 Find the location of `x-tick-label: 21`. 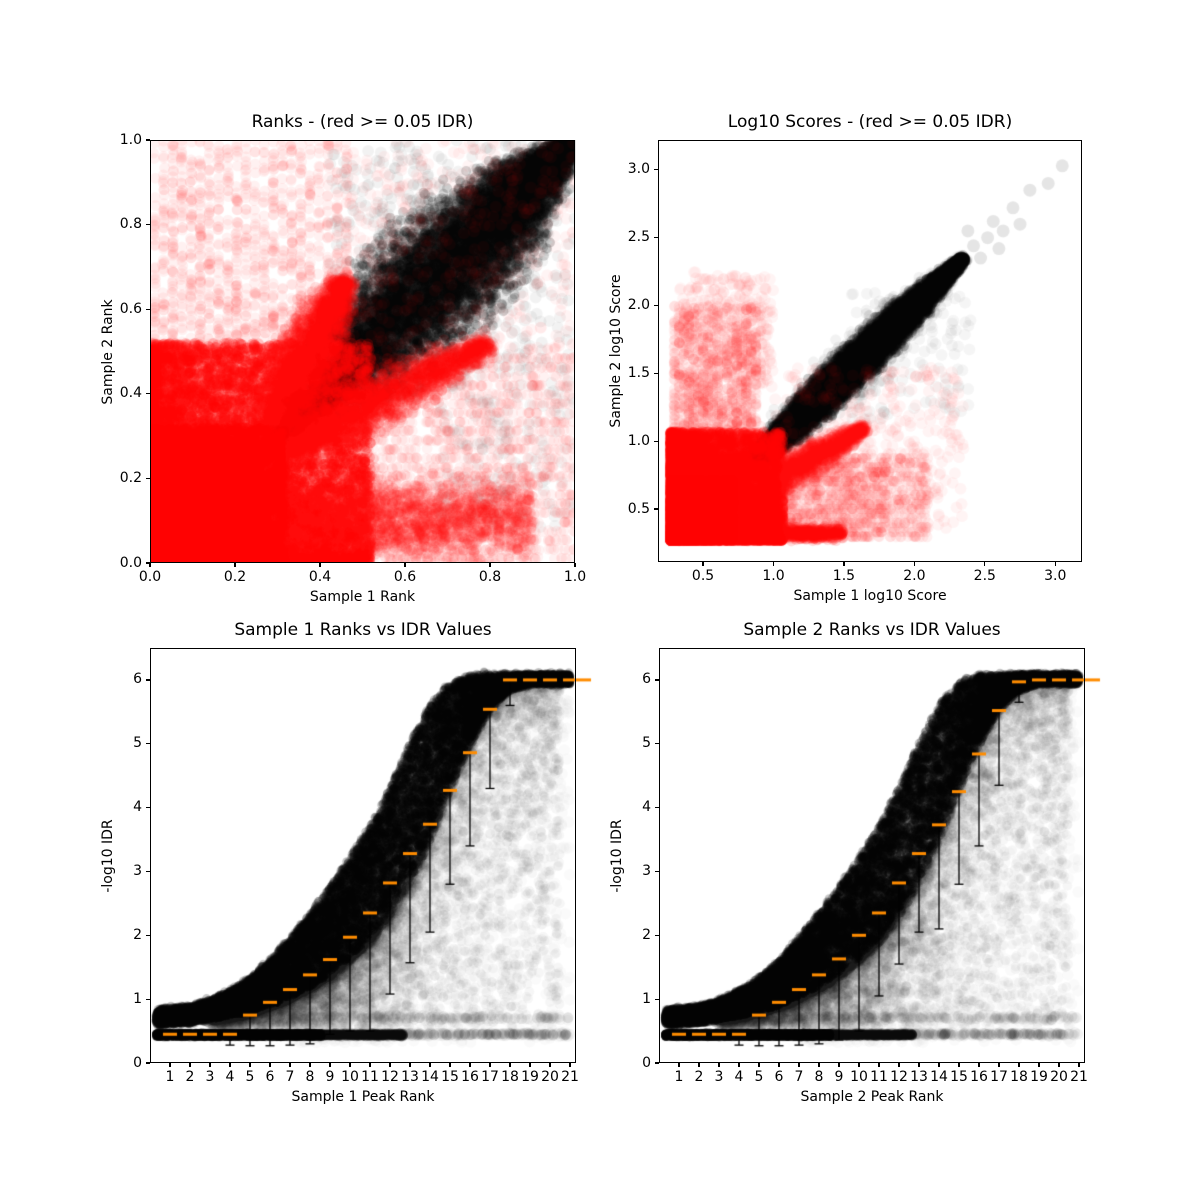

x-tick-label: 21 is located at coordinates (570, 1077).